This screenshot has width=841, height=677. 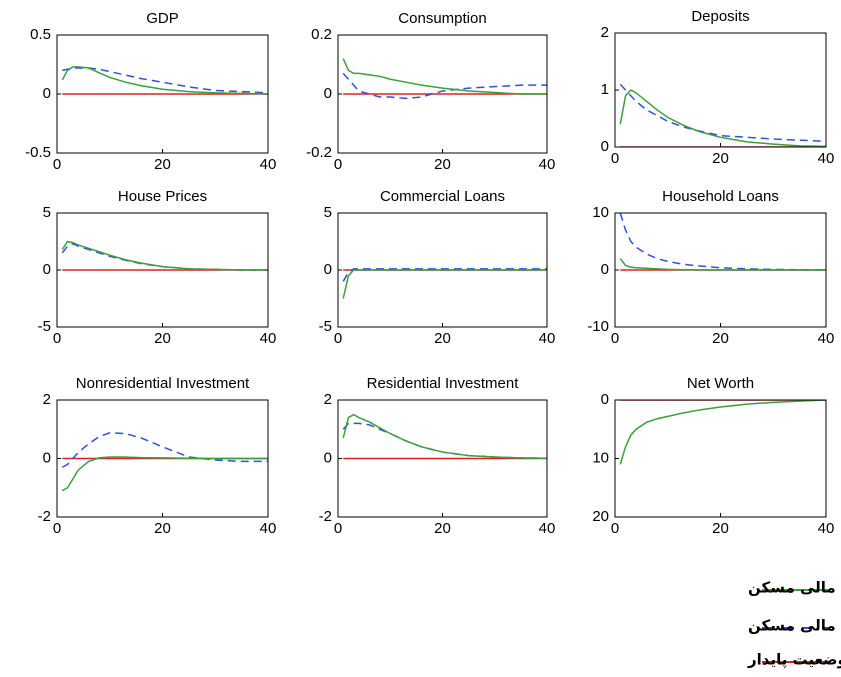 I want to click on y-tick-label: -10, so click(x=598, y=326).